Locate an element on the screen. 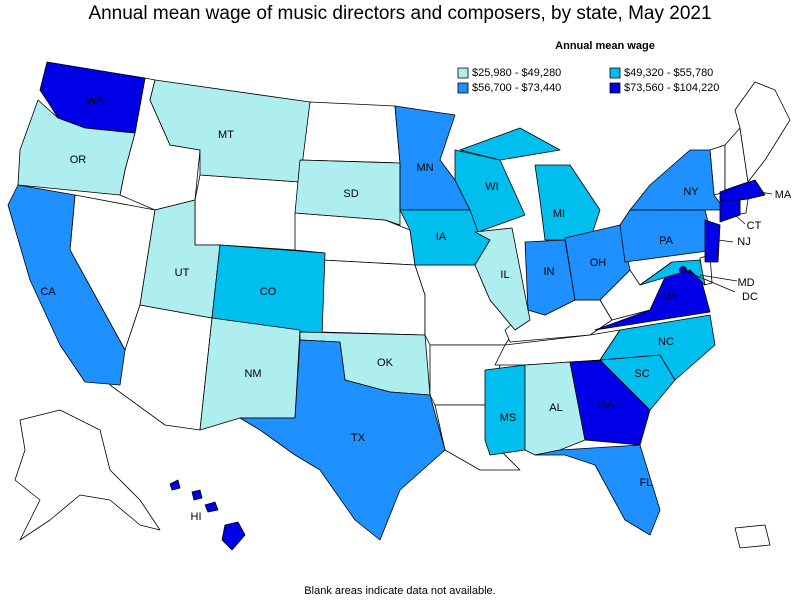  state-label: MS is located at coordinates (508, 418).